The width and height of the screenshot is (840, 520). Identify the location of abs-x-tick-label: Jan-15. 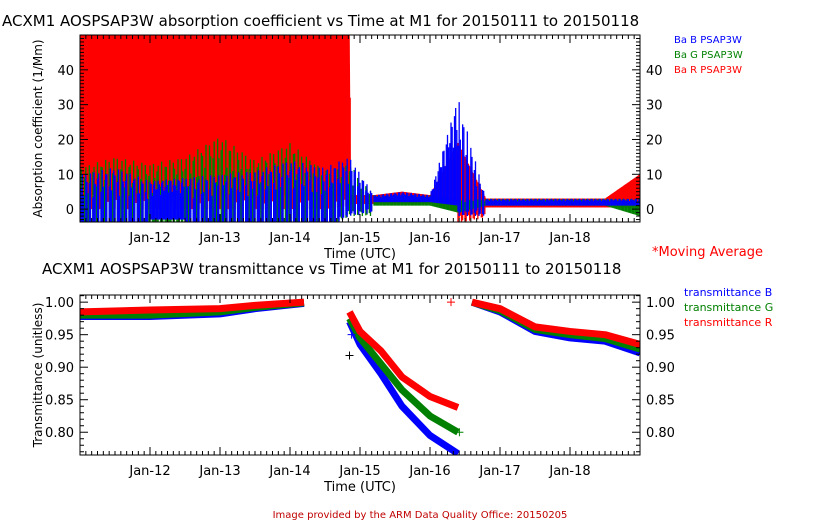
(359, 238).